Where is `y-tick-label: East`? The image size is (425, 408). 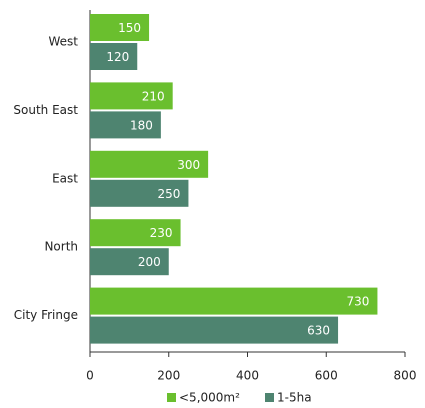 y-tick-label: East is located at coordinates (65, 178).